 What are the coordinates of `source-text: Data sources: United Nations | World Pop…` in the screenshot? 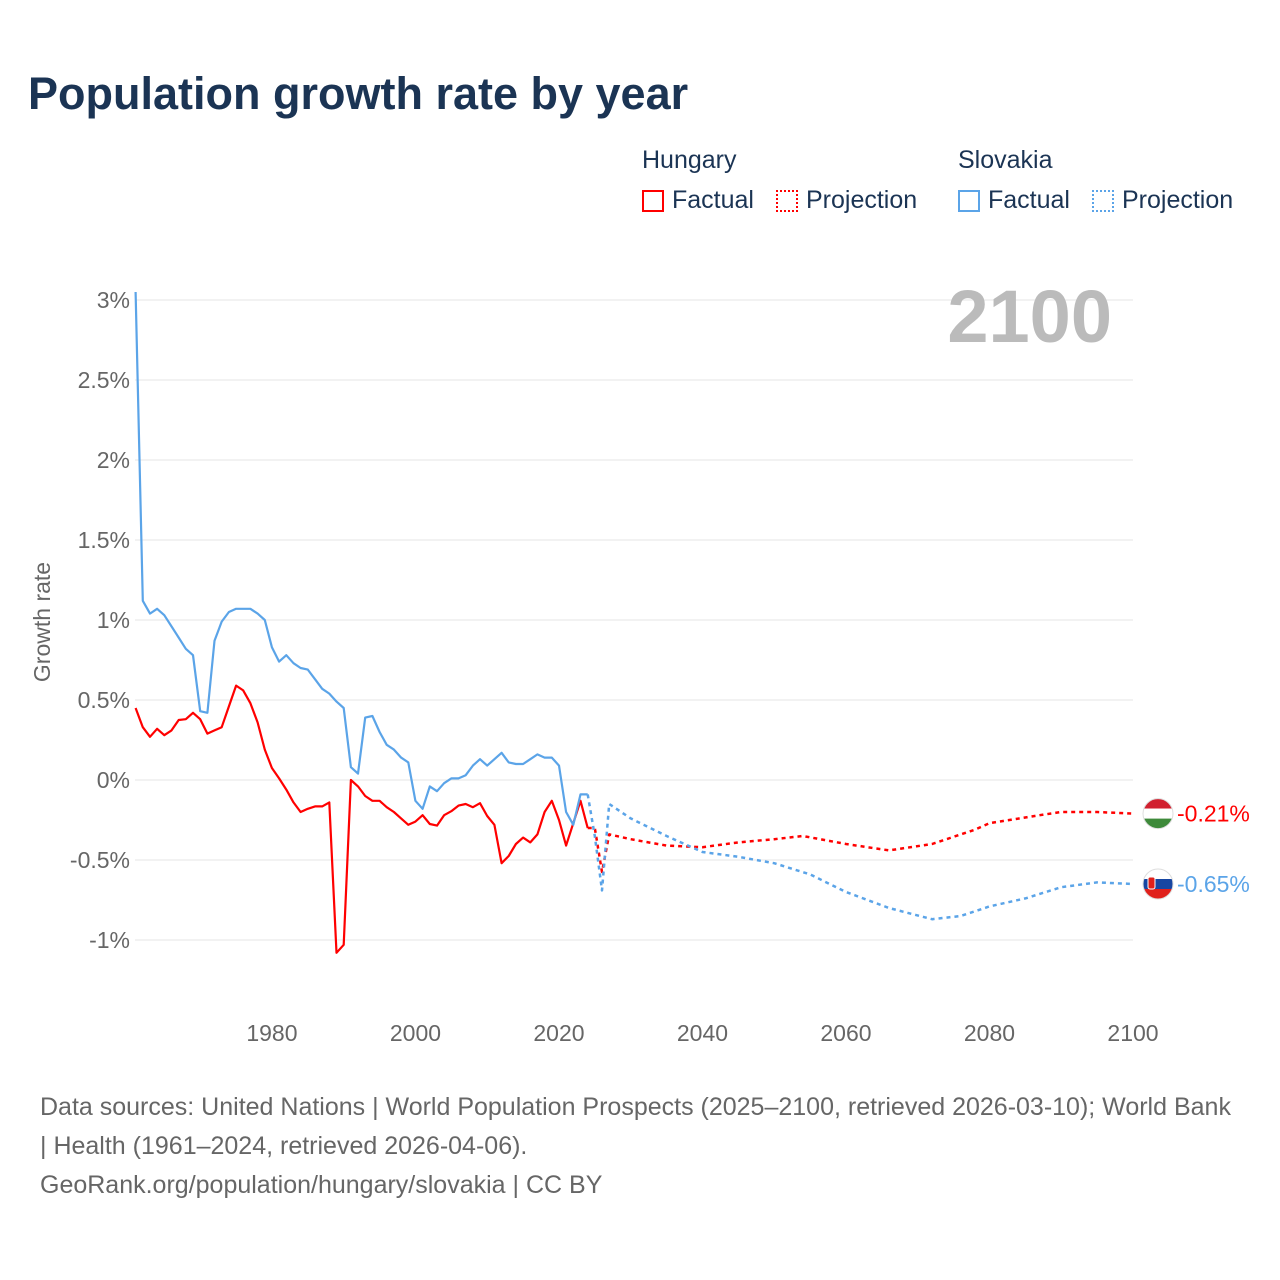 It's located at (635, 1126).